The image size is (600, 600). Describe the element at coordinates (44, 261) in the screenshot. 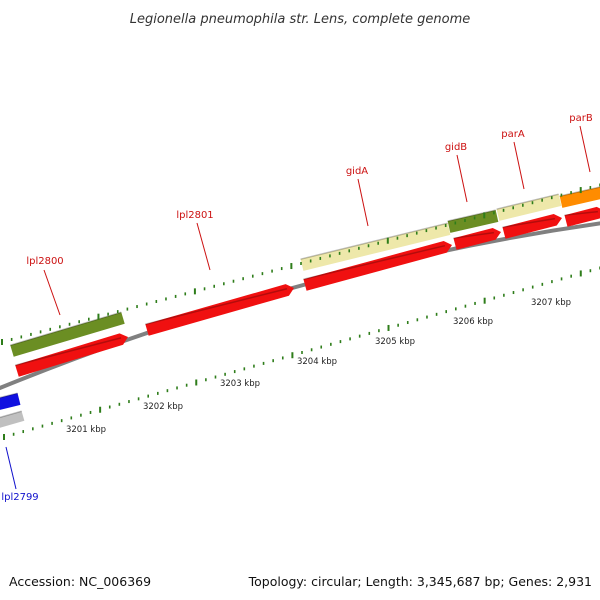

I see `gene-label-lpl2800: lpl2800` at that location.